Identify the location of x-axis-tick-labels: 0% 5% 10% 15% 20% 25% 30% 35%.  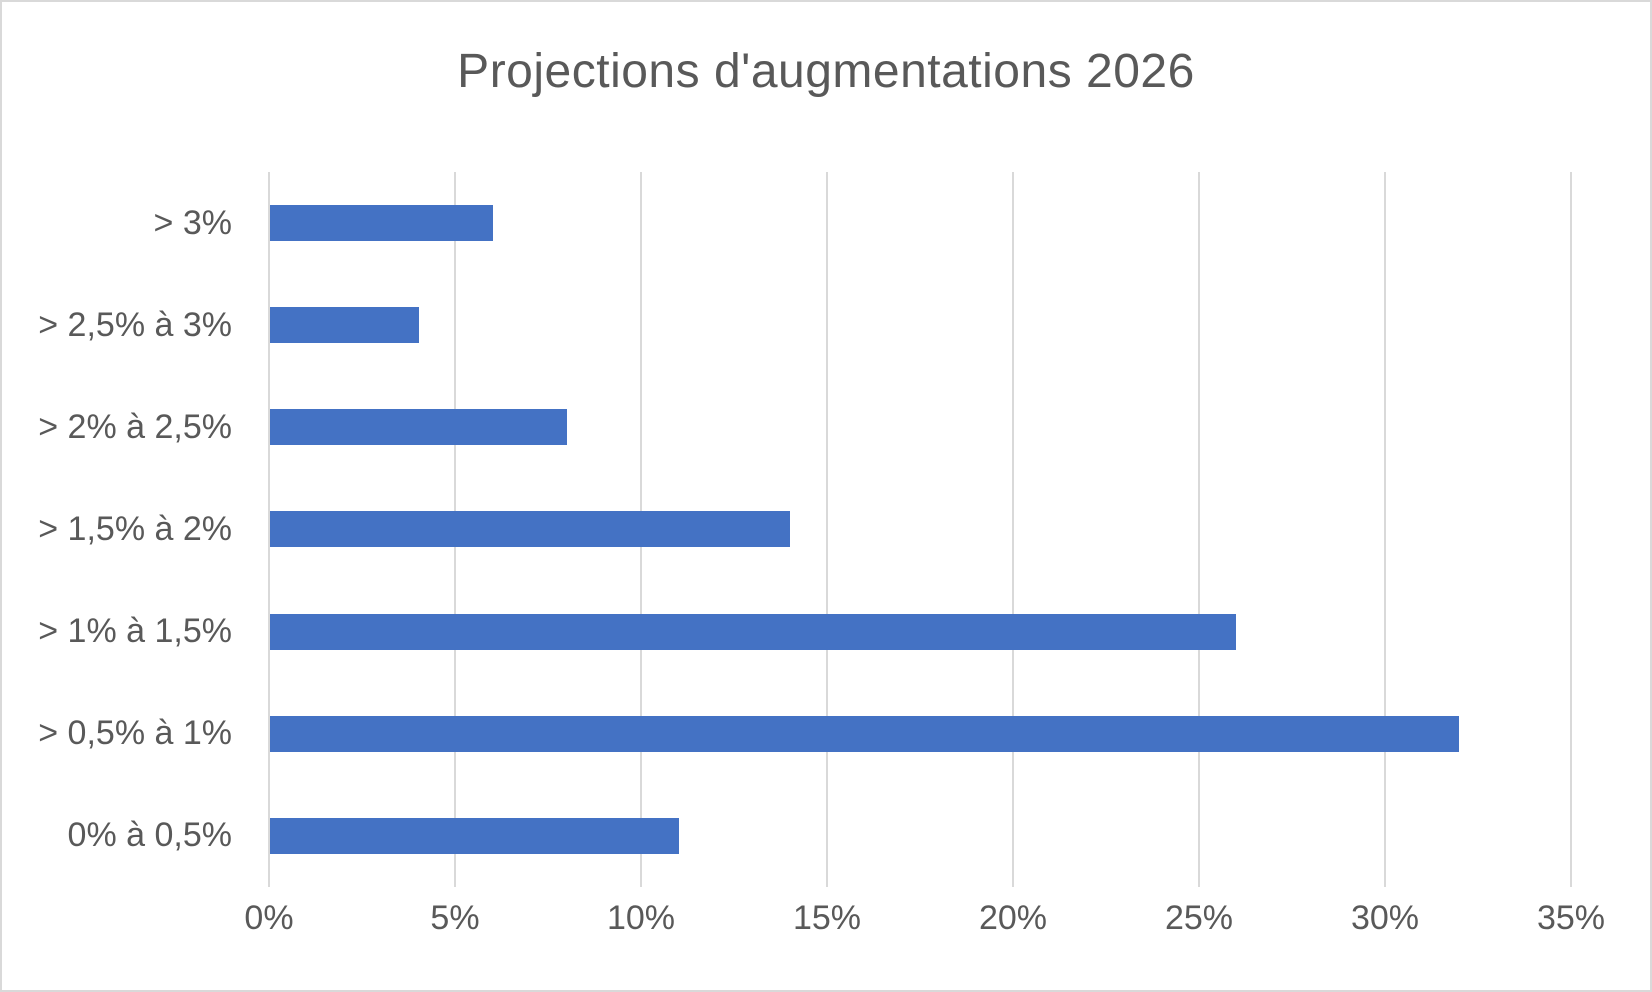
(924, 925).